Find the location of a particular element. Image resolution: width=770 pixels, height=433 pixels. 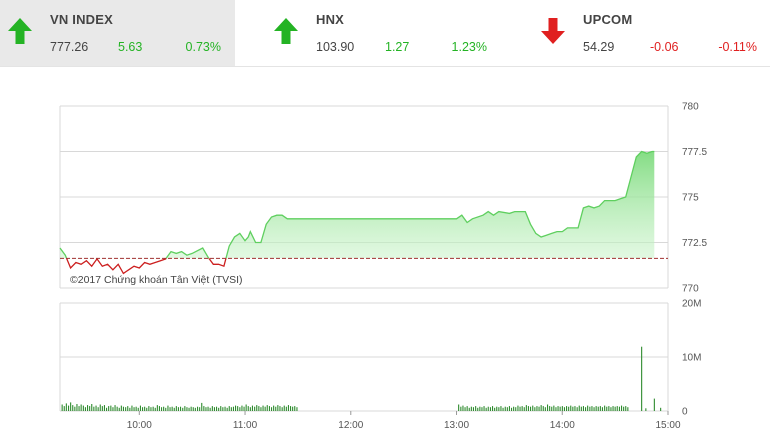

ticker-hnx: HNX 103.90 1.27 1.23% is located at coordinates (386, 33).